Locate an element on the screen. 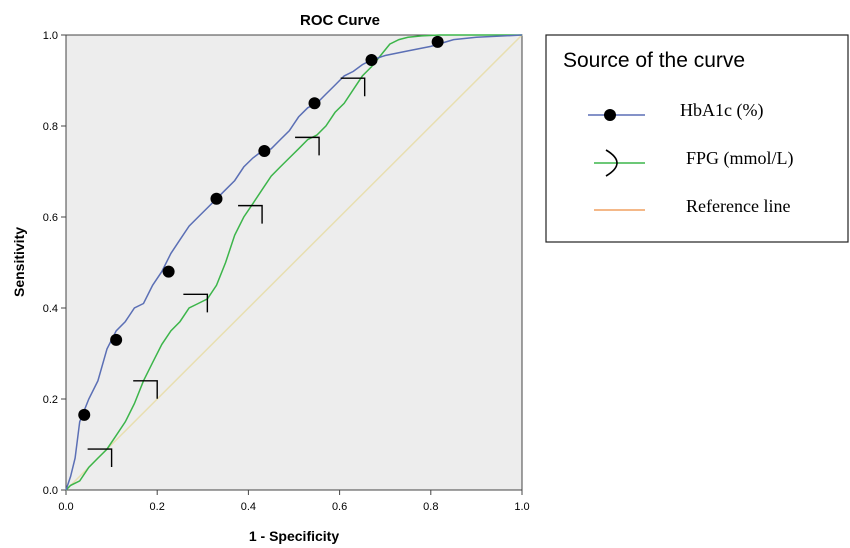  y-axis-ticks: 0.0 0.2 0.4 0.6 0.8 1.0 is located at coordinates (54, 263).